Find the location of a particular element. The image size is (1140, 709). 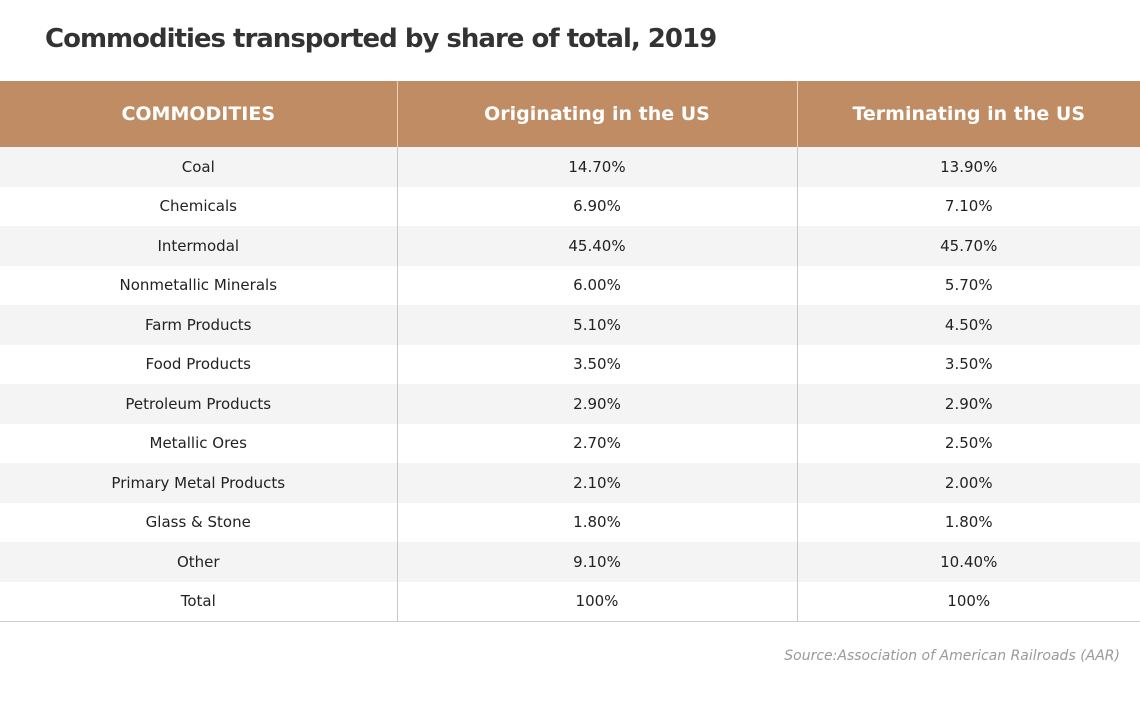

table-row: Petroleum Products 2.90% 2.90% is located at coordinates (570, 404).